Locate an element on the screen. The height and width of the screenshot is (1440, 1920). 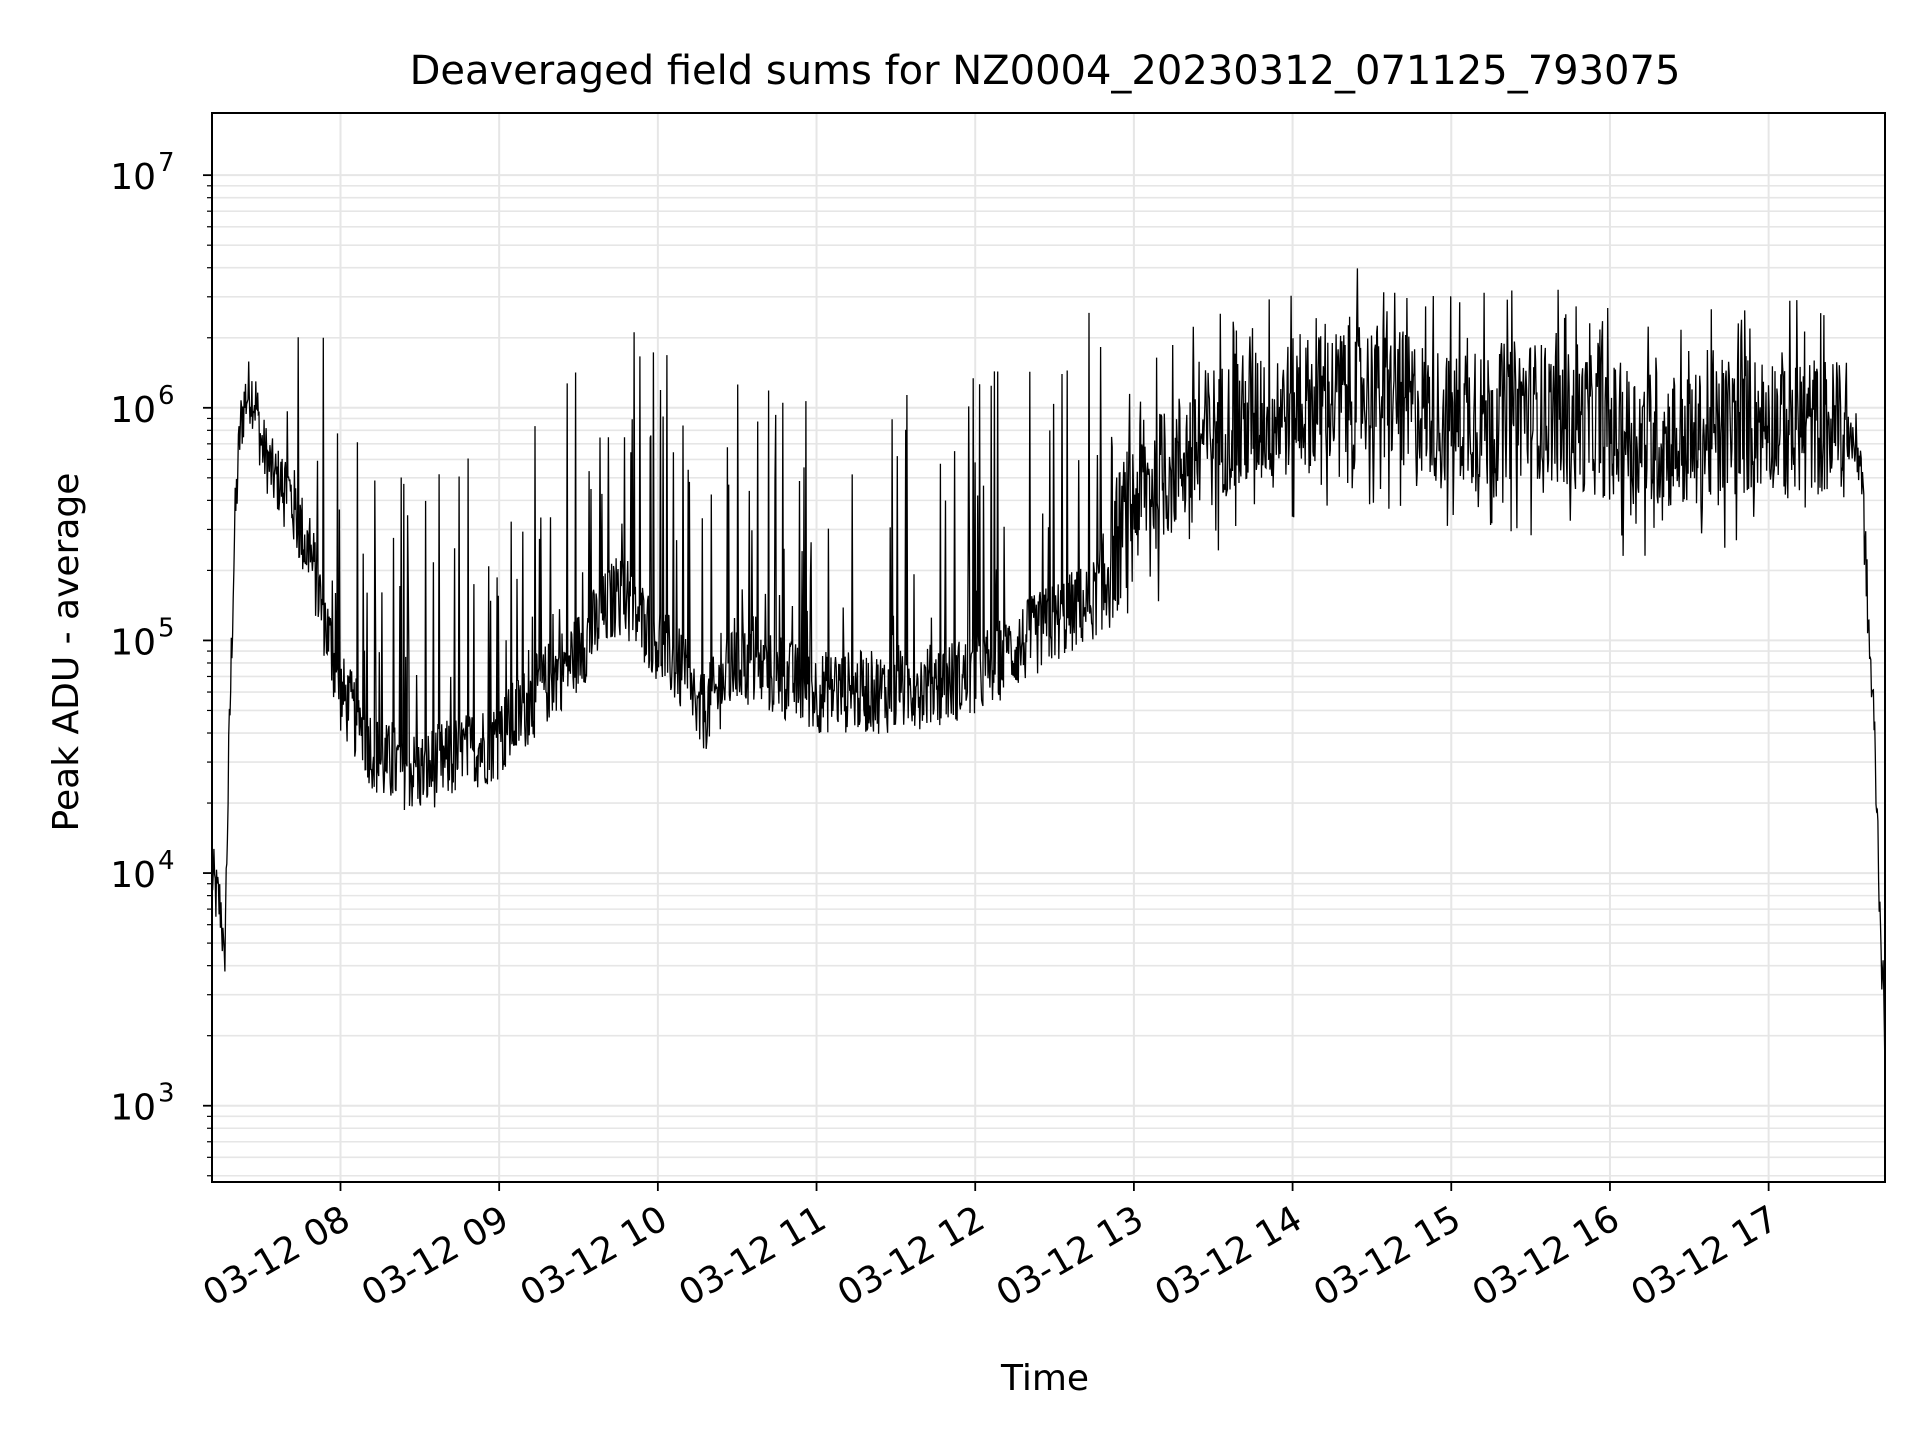
y-tick-label-exponent: 3 is located at coordinates (166, 1094).